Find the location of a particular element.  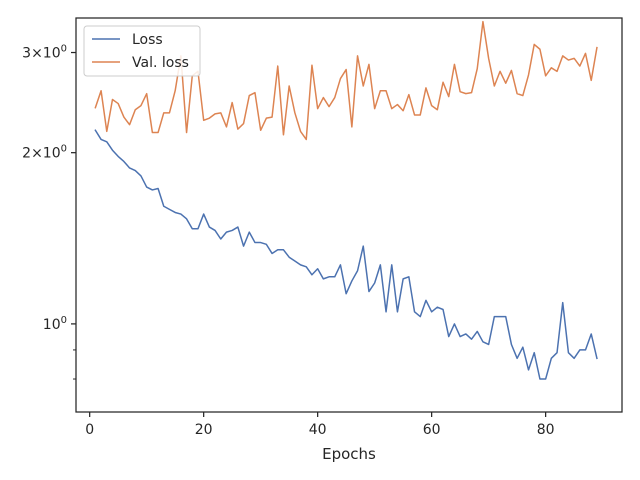

x-axis-label: Epochs is located at coordinates (349, 454).